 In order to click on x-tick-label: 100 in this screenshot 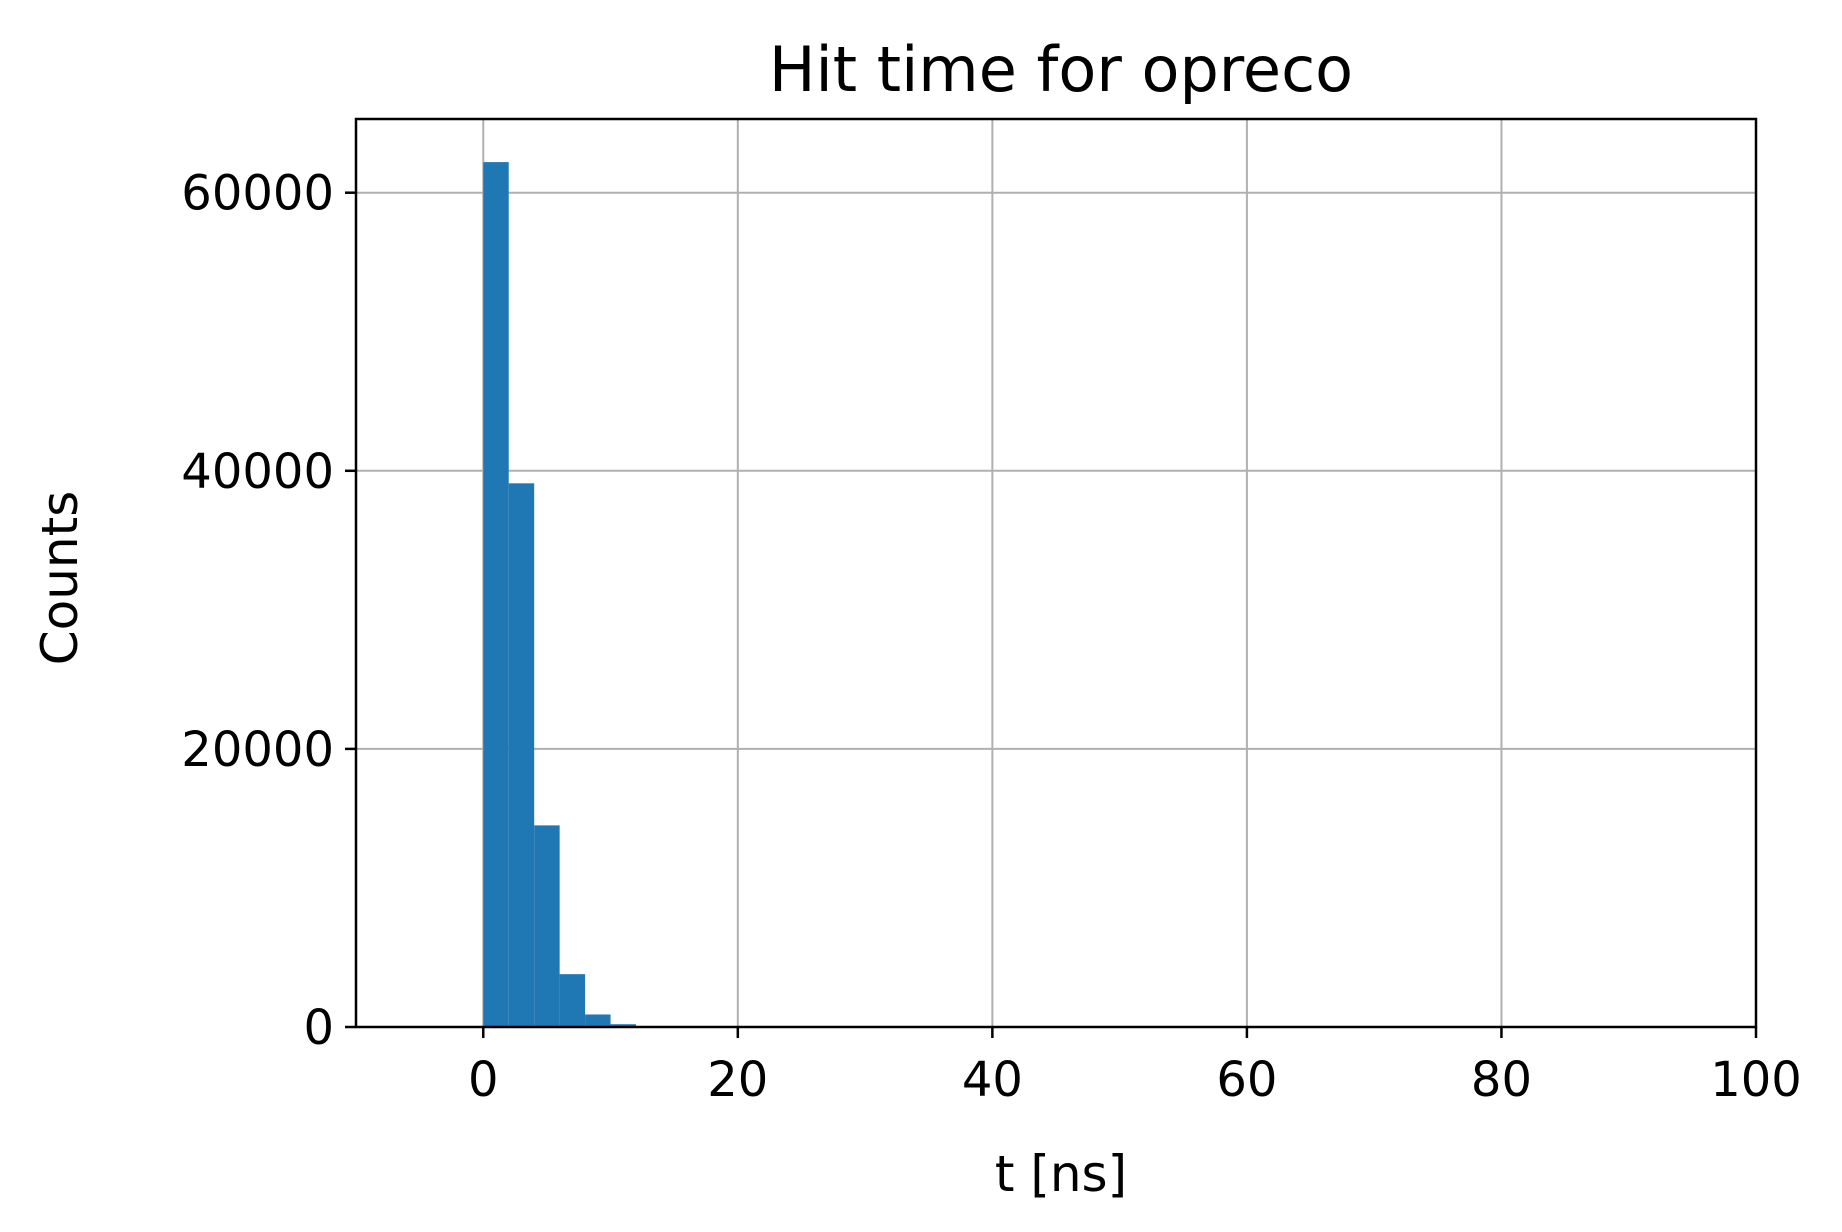, I will do `click(1756, 1080)`.